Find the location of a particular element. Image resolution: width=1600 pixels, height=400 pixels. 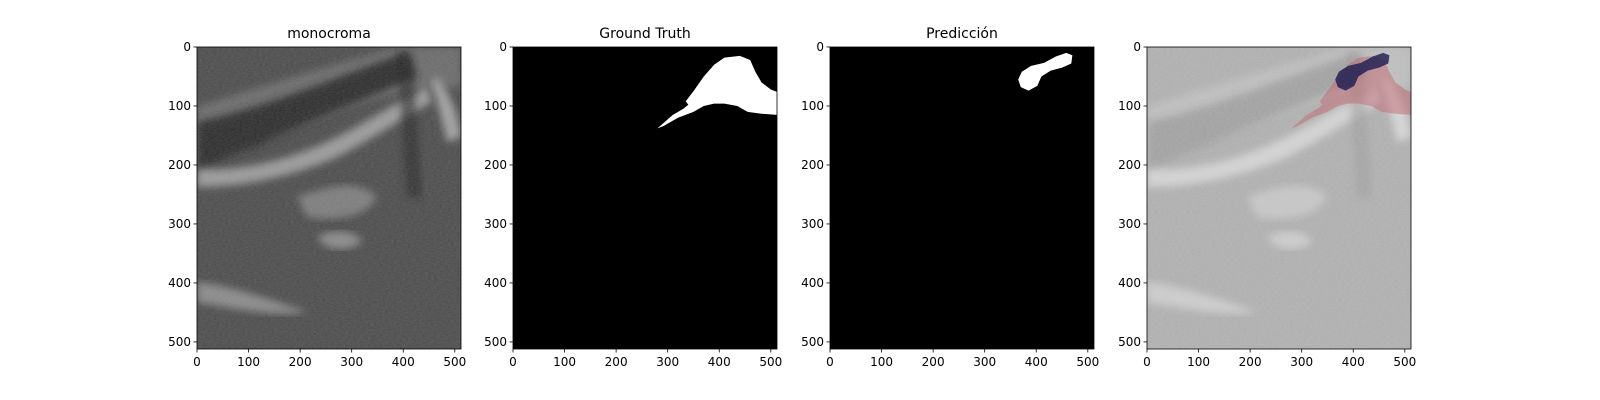

subplot-title: monocroma is located at coordinates (329, 34).